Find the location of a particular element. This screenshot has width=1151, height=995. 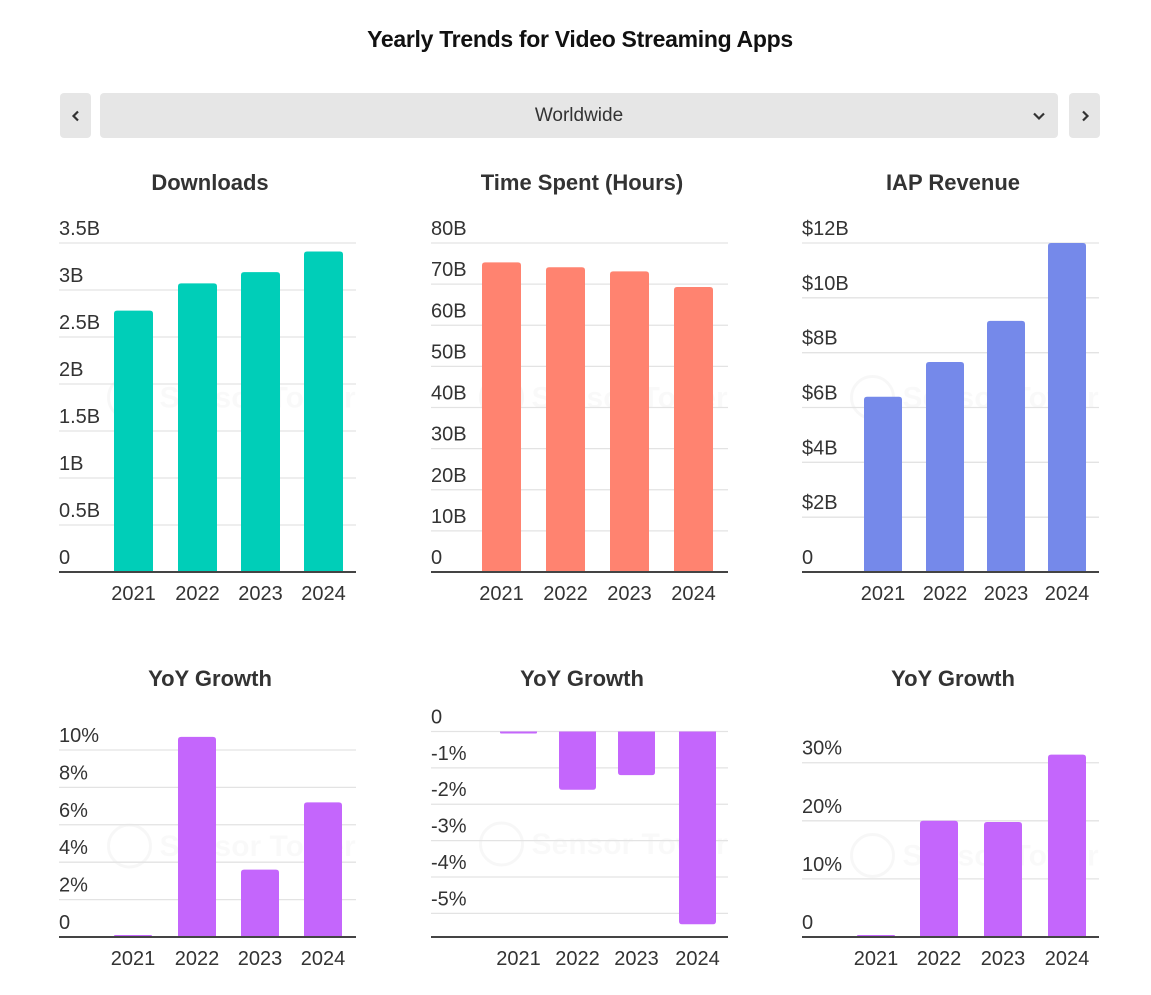

y-tick-label: 8% is located at coordinates (73, 773).